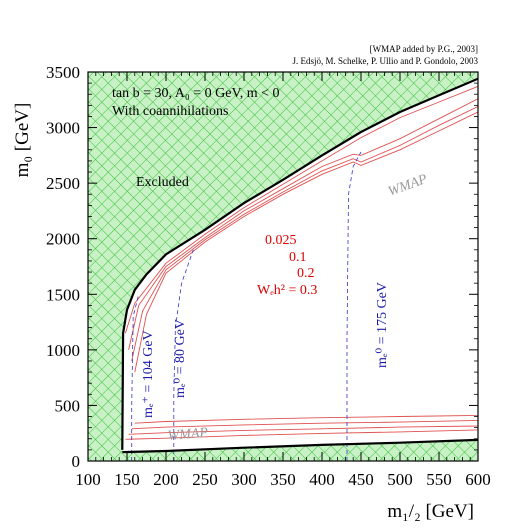 The width and height of the screenshot is (531, 531). I want to click on x-tick-label: 100, so click(88, 479).